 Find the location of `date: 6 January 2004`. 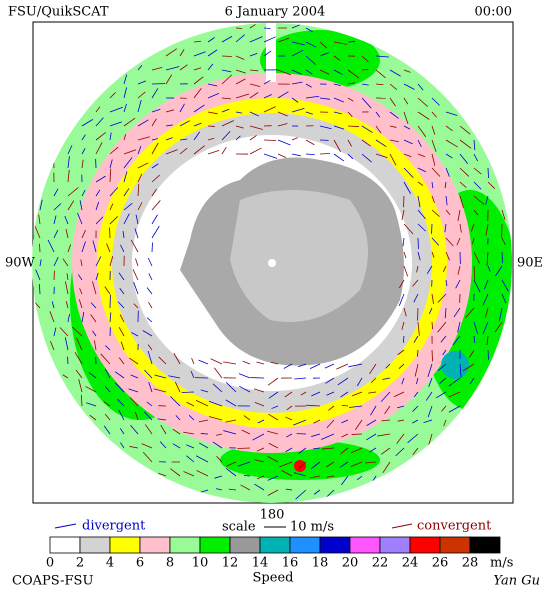

date: 6 January 2004 is located at coordinates (275, 12).